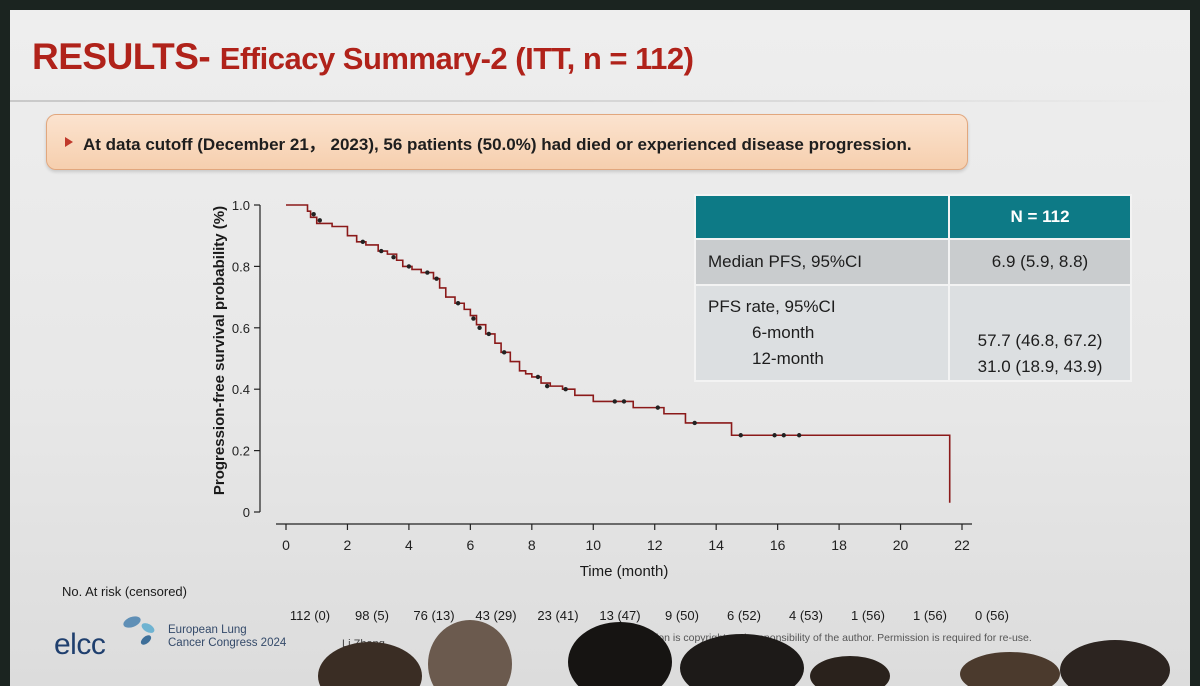 The image size is (1200, 686). I want to click on pfs-6-month-label: 6-month, so click(783, 332).